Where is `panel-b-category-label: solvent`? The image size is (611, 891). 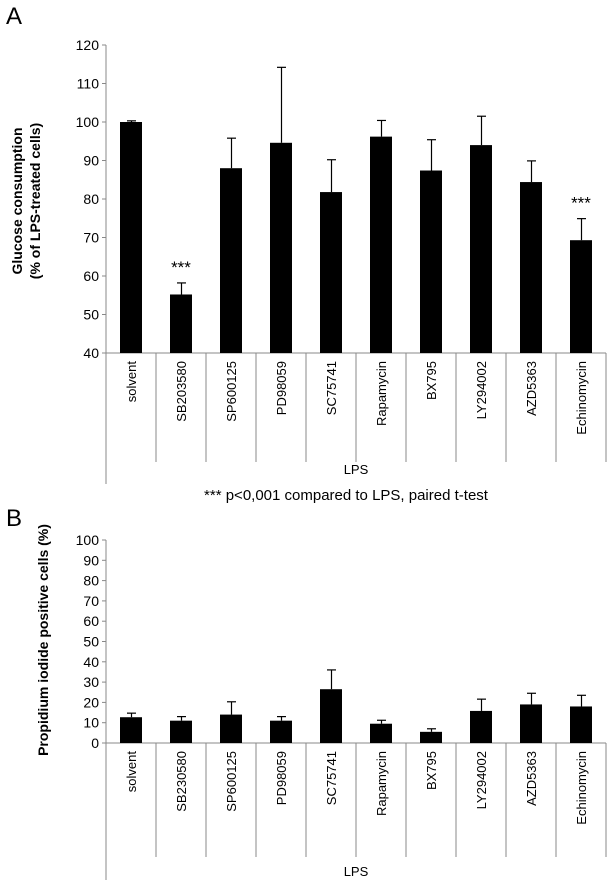
panel-b-category-label: solvent is located at coordinates (131, 772).